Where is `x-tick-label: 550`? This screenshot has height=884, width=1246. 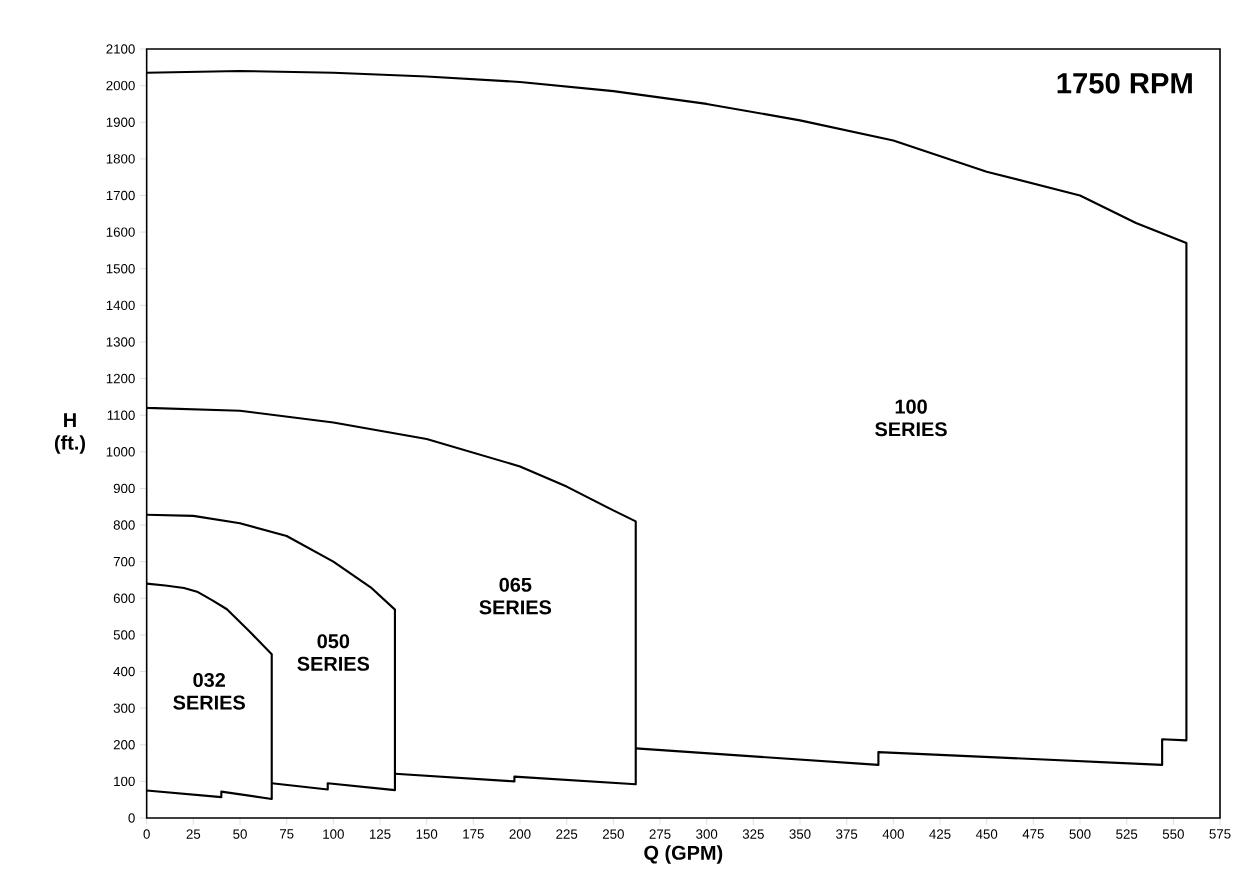
x-tick-label: 550 is located at coordinates (1173, 834).